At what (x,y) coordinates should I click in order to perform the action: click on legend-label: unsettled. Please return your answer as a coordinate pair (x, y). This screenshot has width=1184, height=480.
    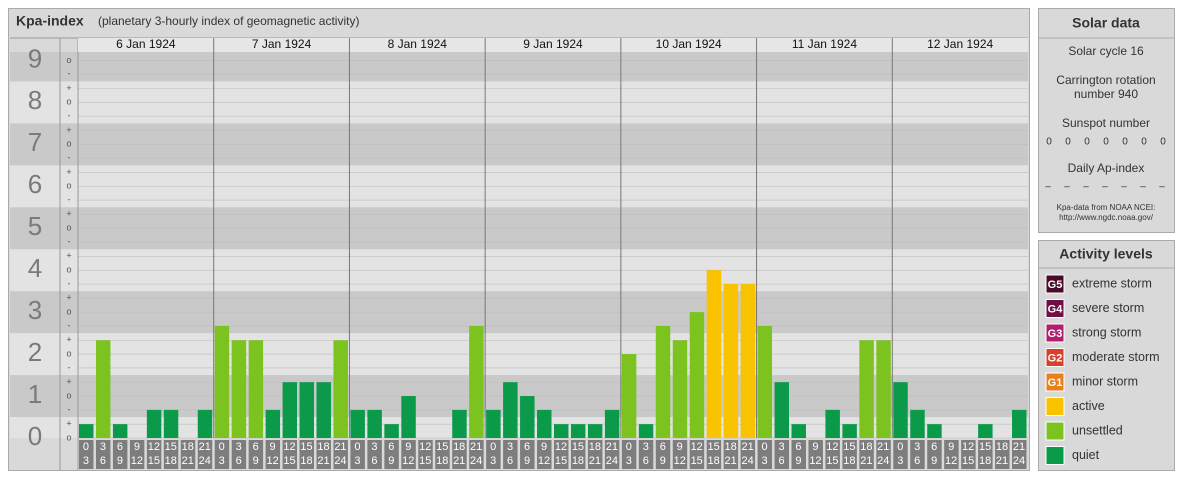
    Looking at the image, I should click on (1097, 430).